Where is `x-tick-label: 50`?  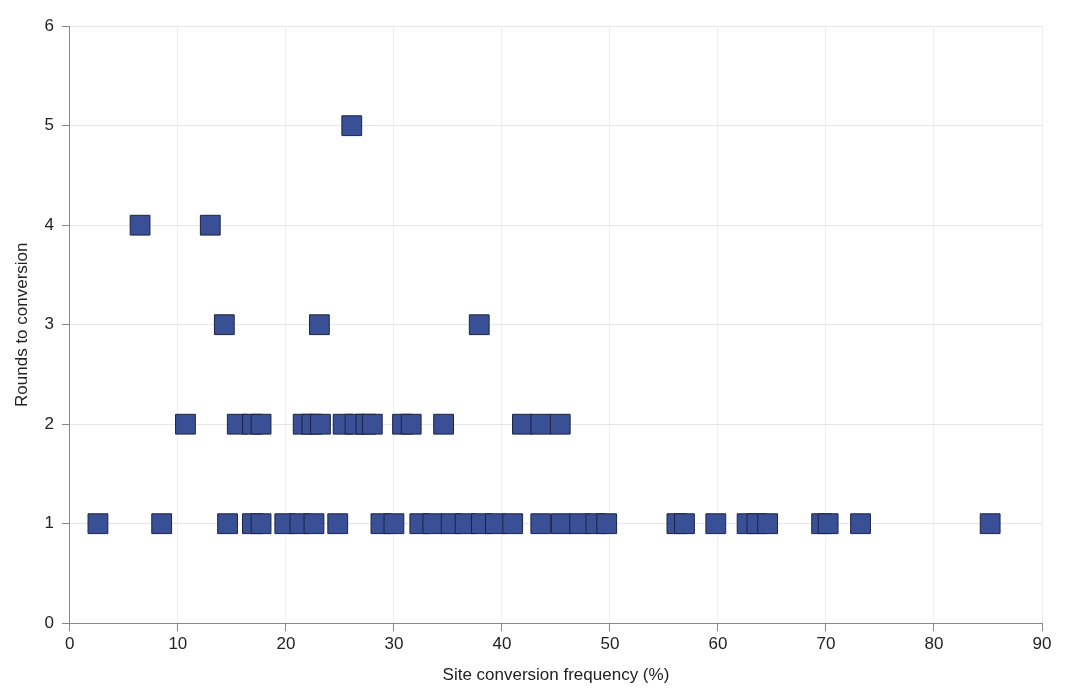 x-tick-label: 50 is located at coordinates (610, 644).